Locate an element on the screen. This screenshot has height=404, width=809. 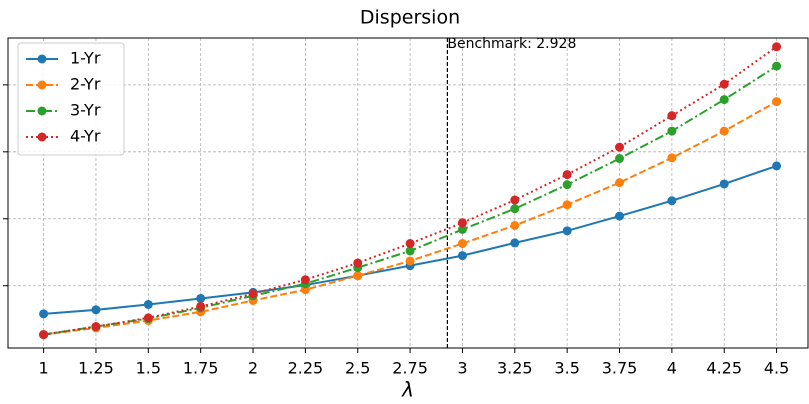
x-tick-label: 2.75 is located at coordinates (410, 368).